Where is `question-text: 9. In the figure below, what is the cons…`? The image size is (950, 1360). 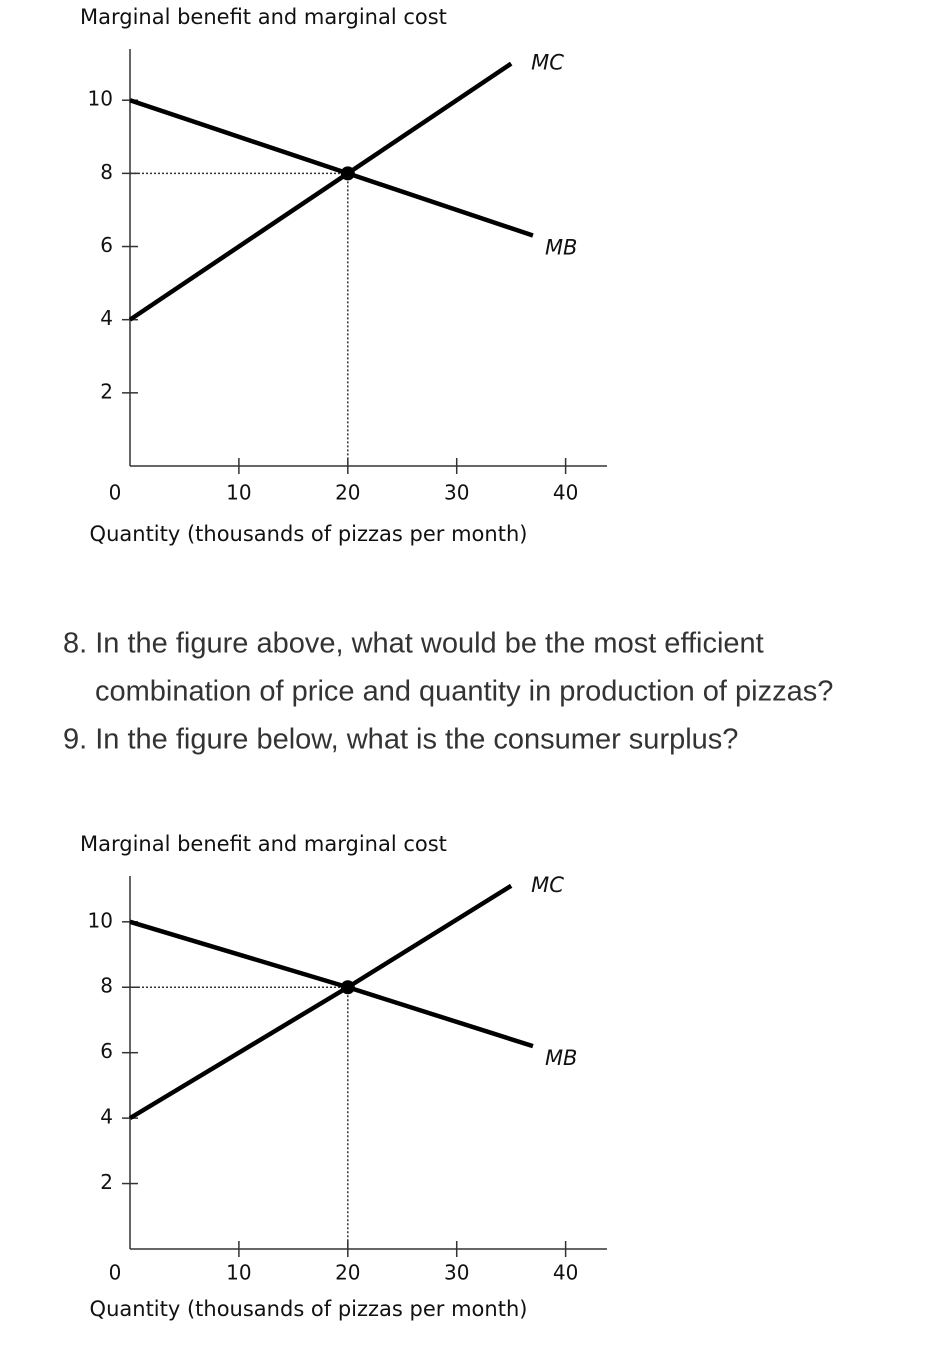 question-text: 9. In the figure below, what is the cons… is located at coordinates (400, 740).